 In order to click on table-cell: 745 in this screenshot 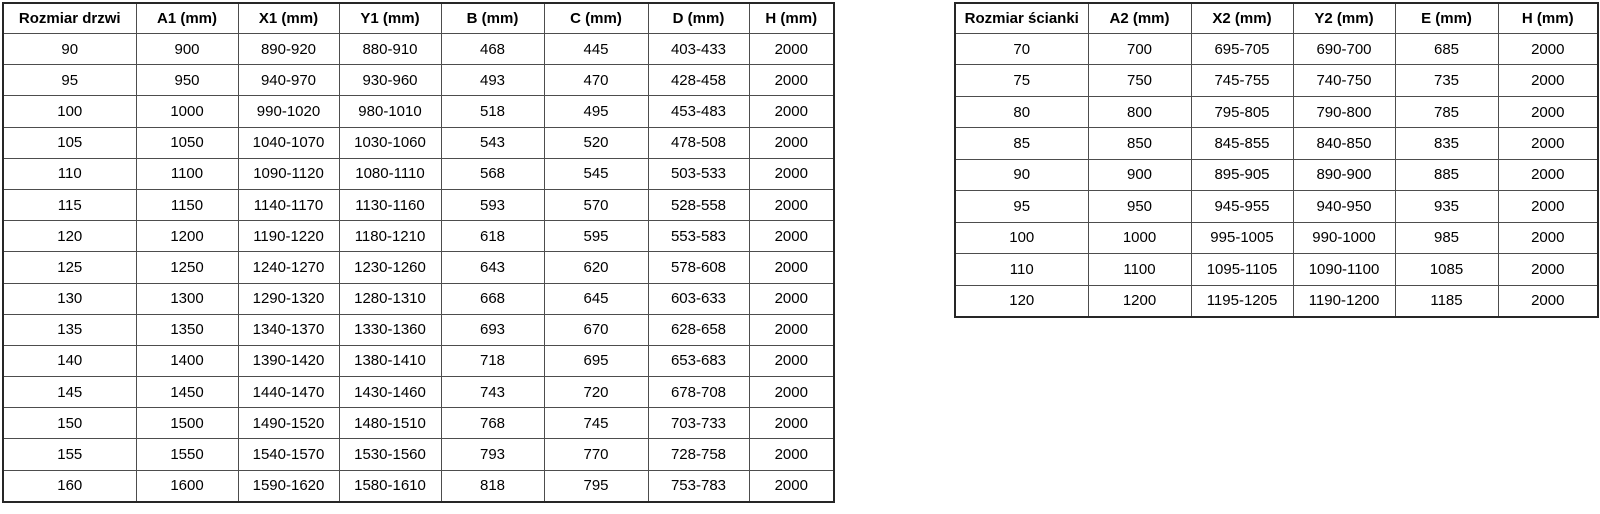, I will do `click(596, 423)`.